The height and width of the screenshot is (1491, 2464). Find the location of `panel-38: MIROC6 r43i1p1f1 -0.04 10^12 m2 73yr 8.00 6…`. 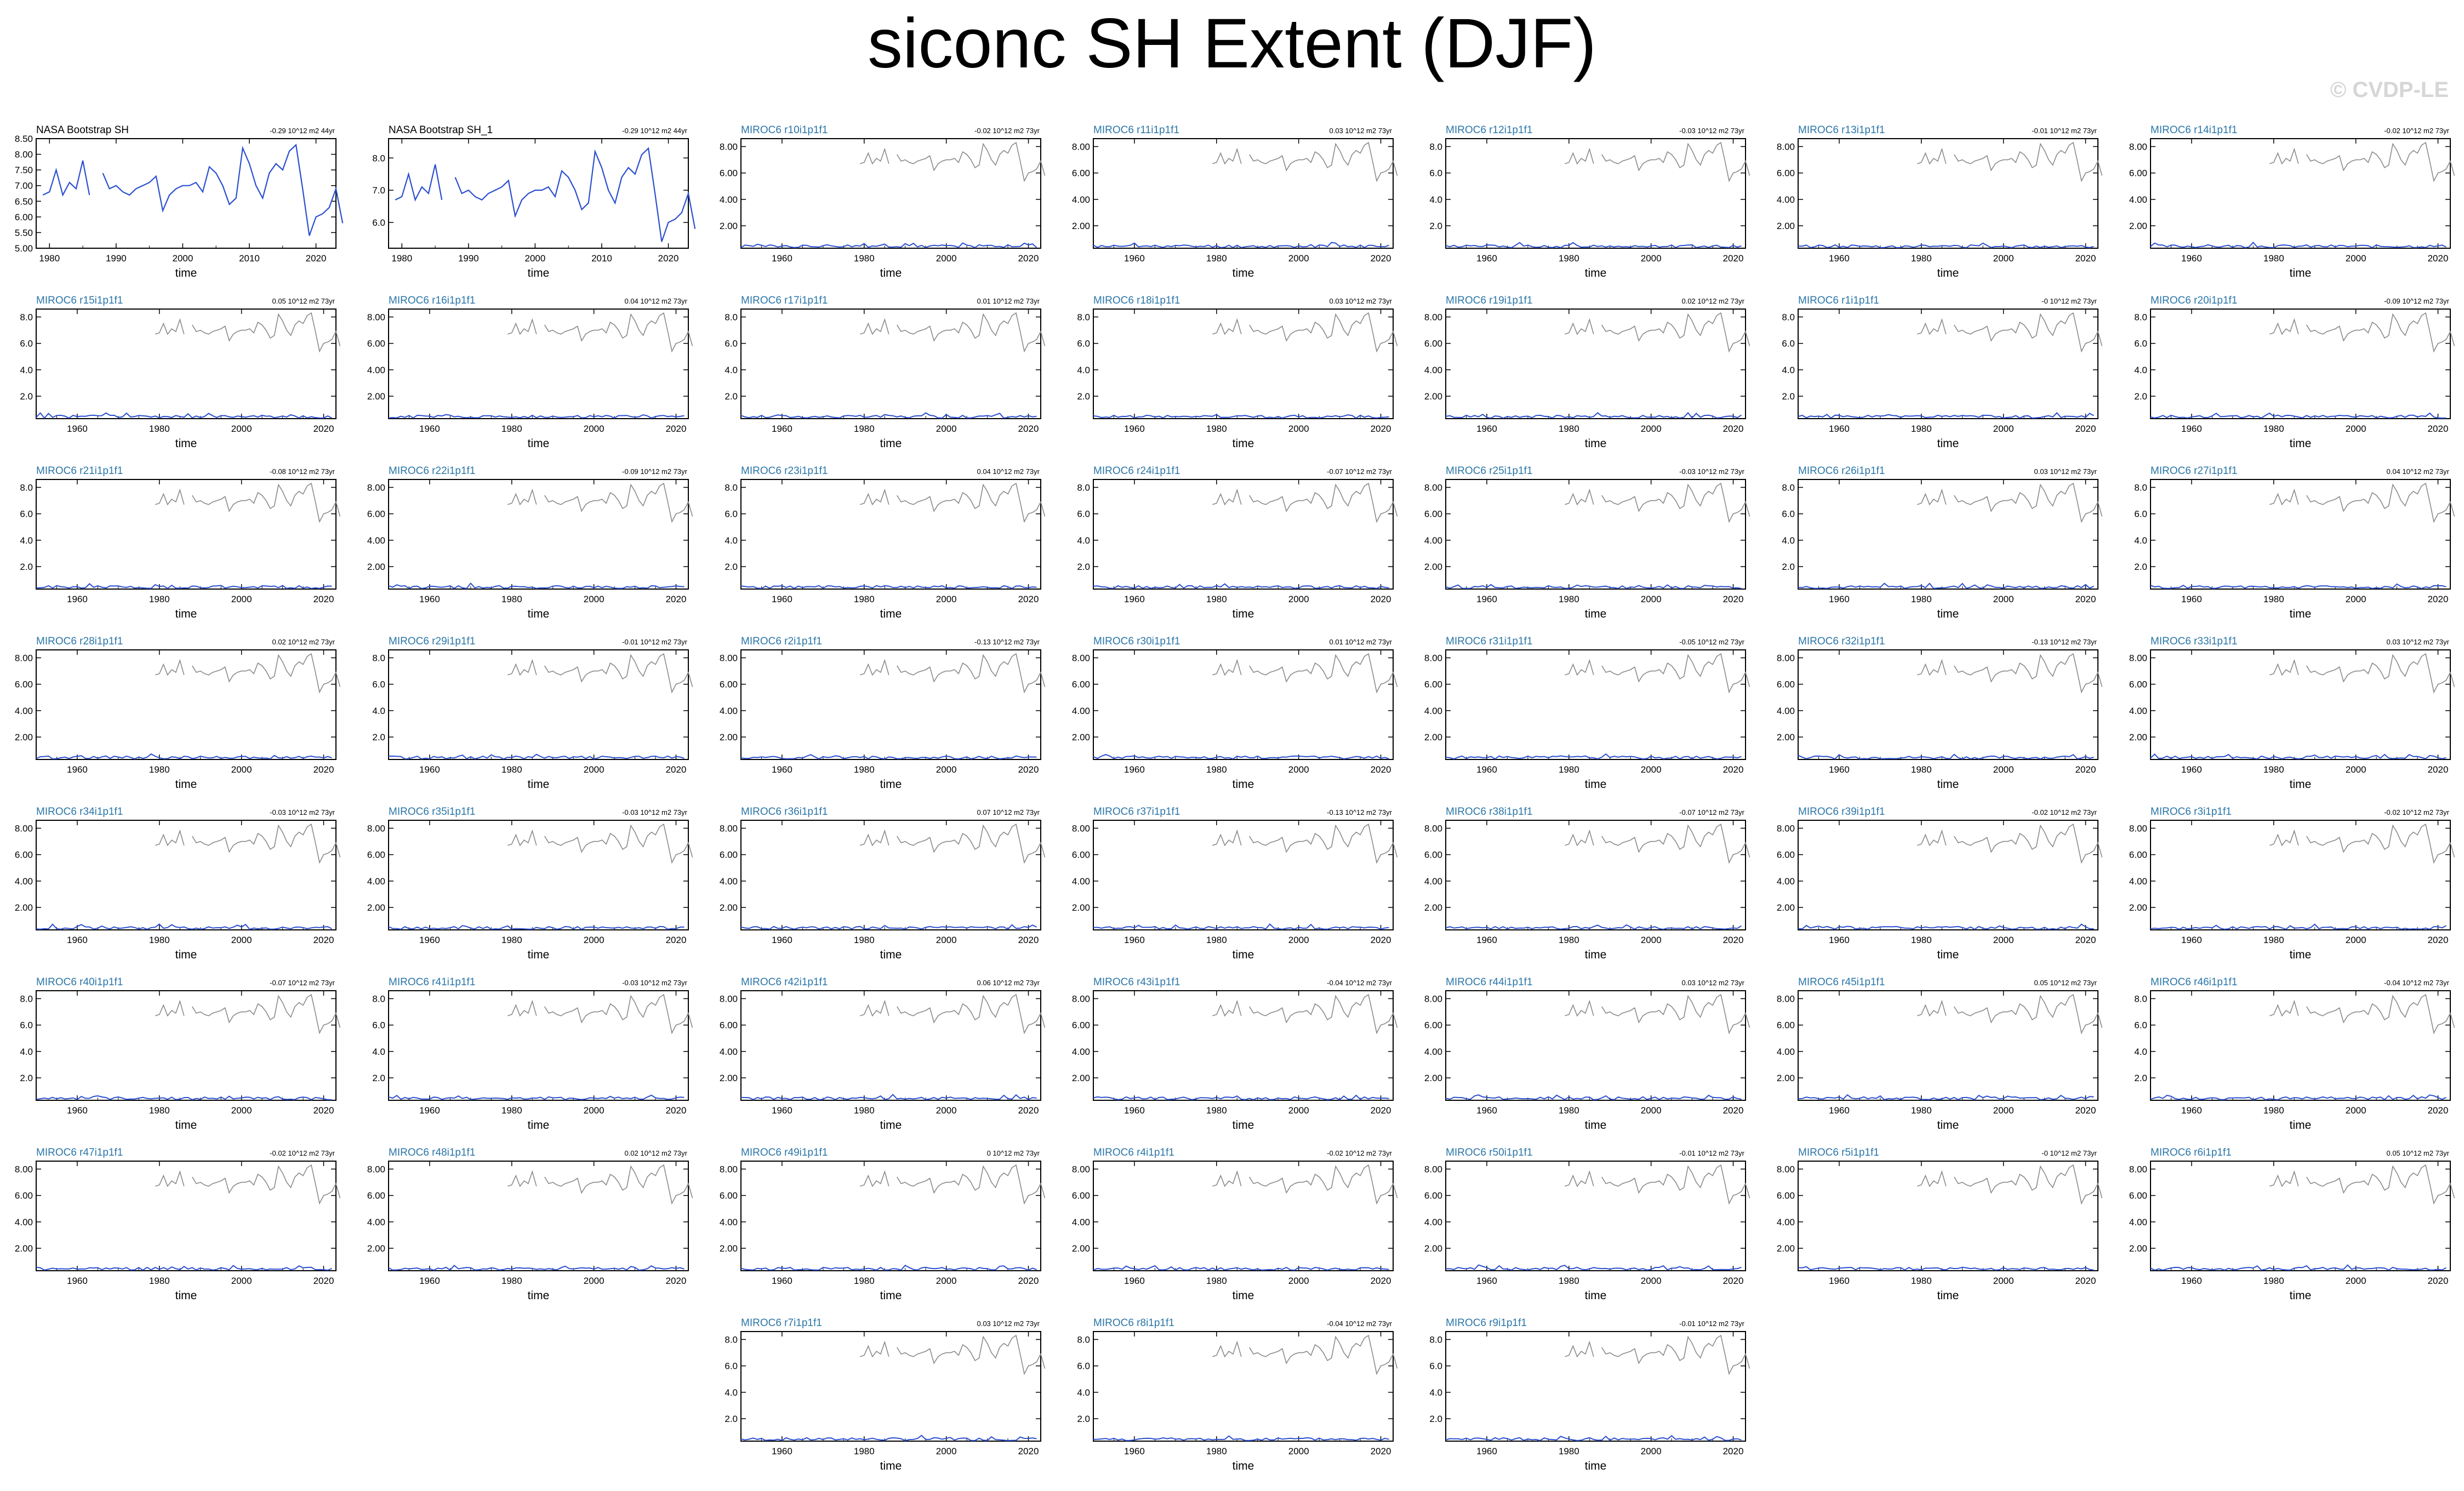

panel-38: MIROC6 r43i1p1f1 -0.04 10^12 m2 73yr 8.00 6… is located at coordinates (1235, 1054).